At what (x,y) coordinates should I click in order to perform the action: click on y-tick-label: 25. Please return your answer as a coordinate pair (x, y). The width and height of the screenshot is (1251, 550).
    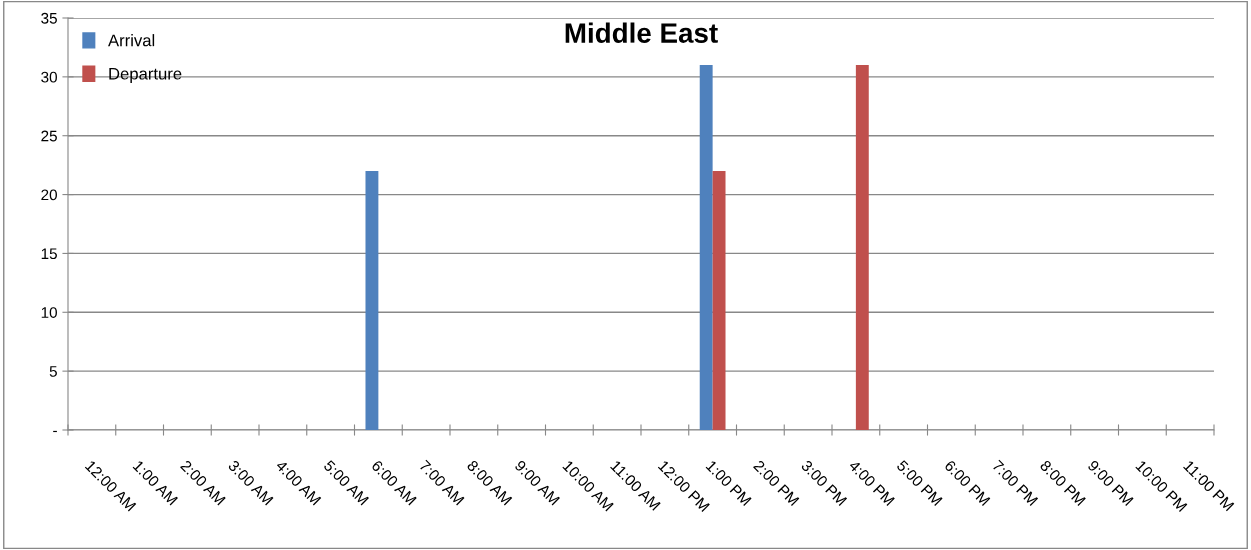
    Looking at the image, I should click on (49, 136).